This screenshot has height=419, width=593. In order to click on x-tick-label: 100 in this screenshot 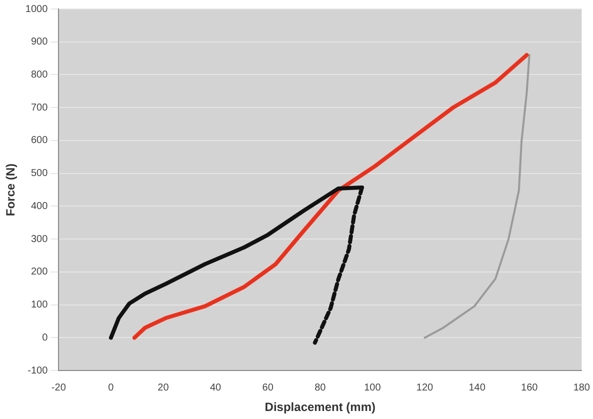, I will do `click(373, 388)`.